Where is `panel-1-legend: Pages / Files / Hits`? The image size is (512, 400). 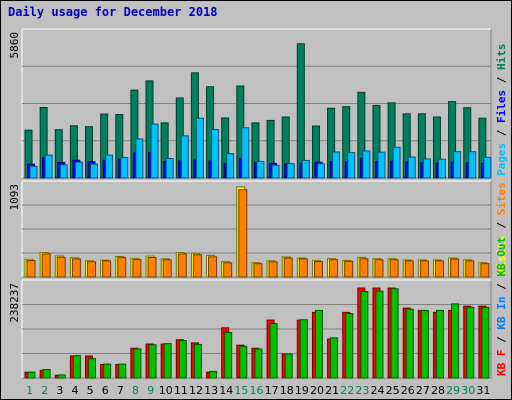
panel-1-legend: Pages / Files / Hits is located at coordinates (501, 110).